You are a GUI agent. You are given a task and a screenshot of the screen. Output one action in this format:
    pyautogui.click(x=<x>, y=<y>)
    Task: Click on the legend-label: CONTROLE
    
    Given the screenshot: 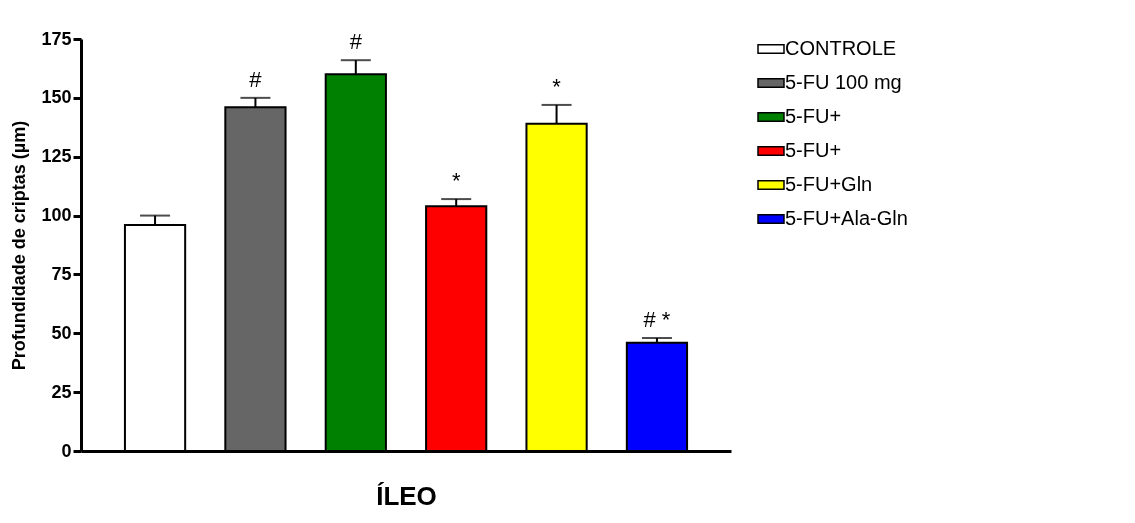 What is the action you would take?
    pyautogui.click(x=841, y=48)
    